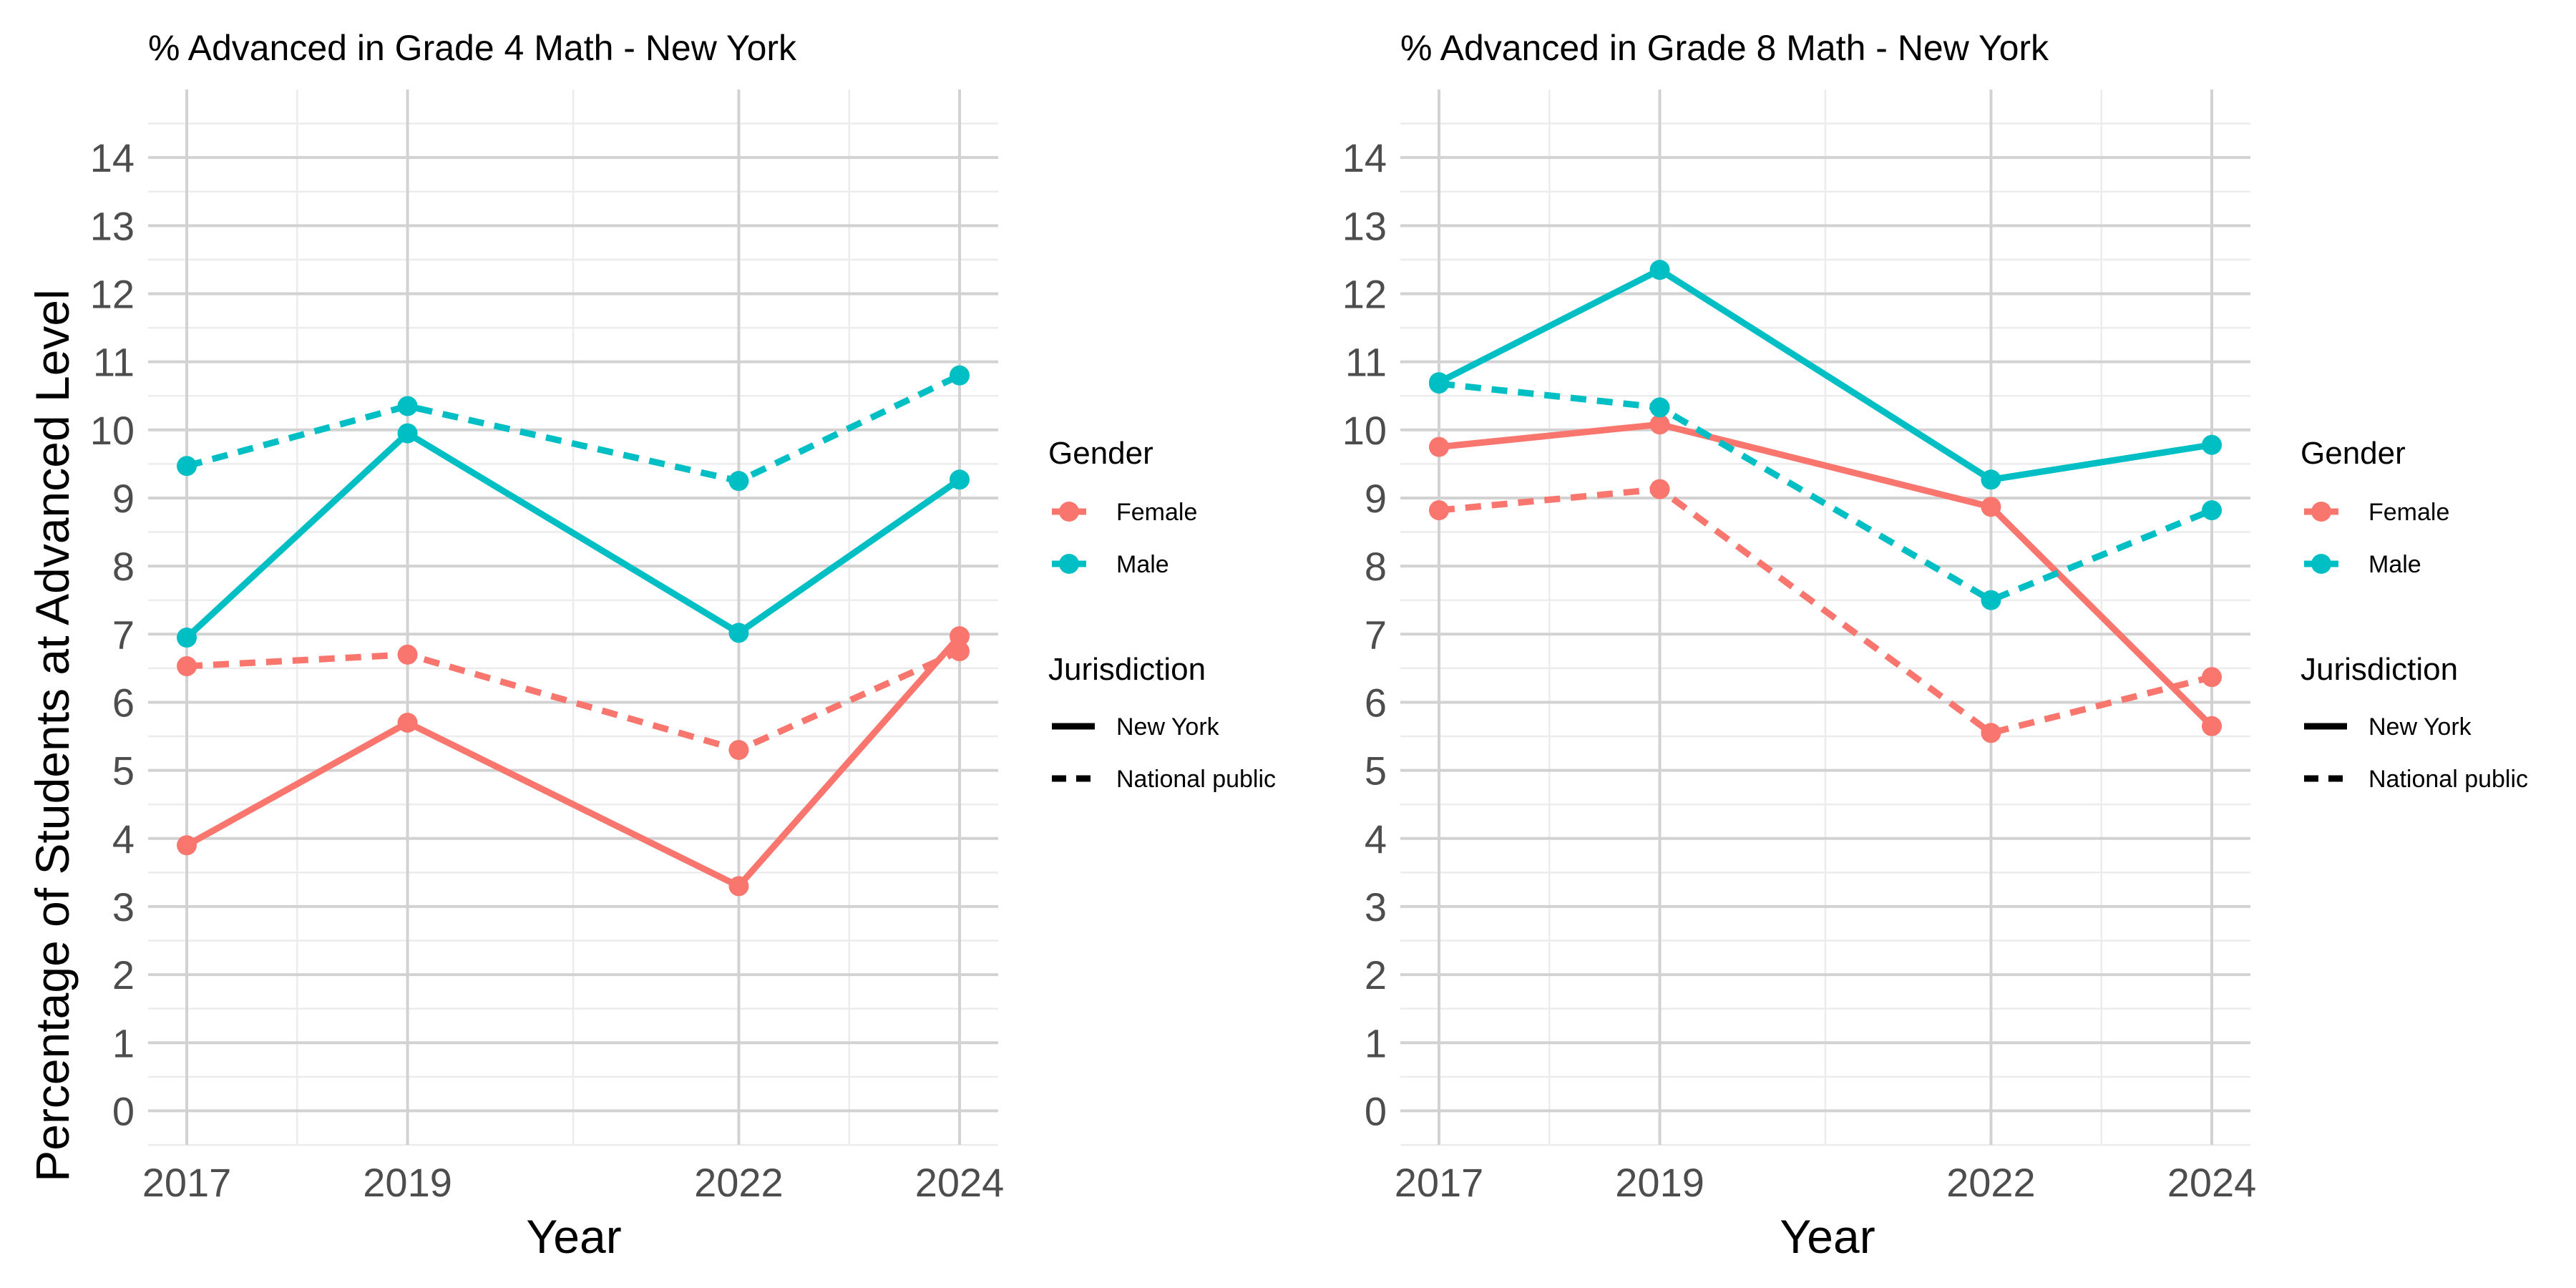 The height and width of the screenshot is (1288, 2576). Describe the element at coordinates (472, 48) in the screenshot. I see `panel-title: % Advanced in Grade 4 Math - New York` at that location.